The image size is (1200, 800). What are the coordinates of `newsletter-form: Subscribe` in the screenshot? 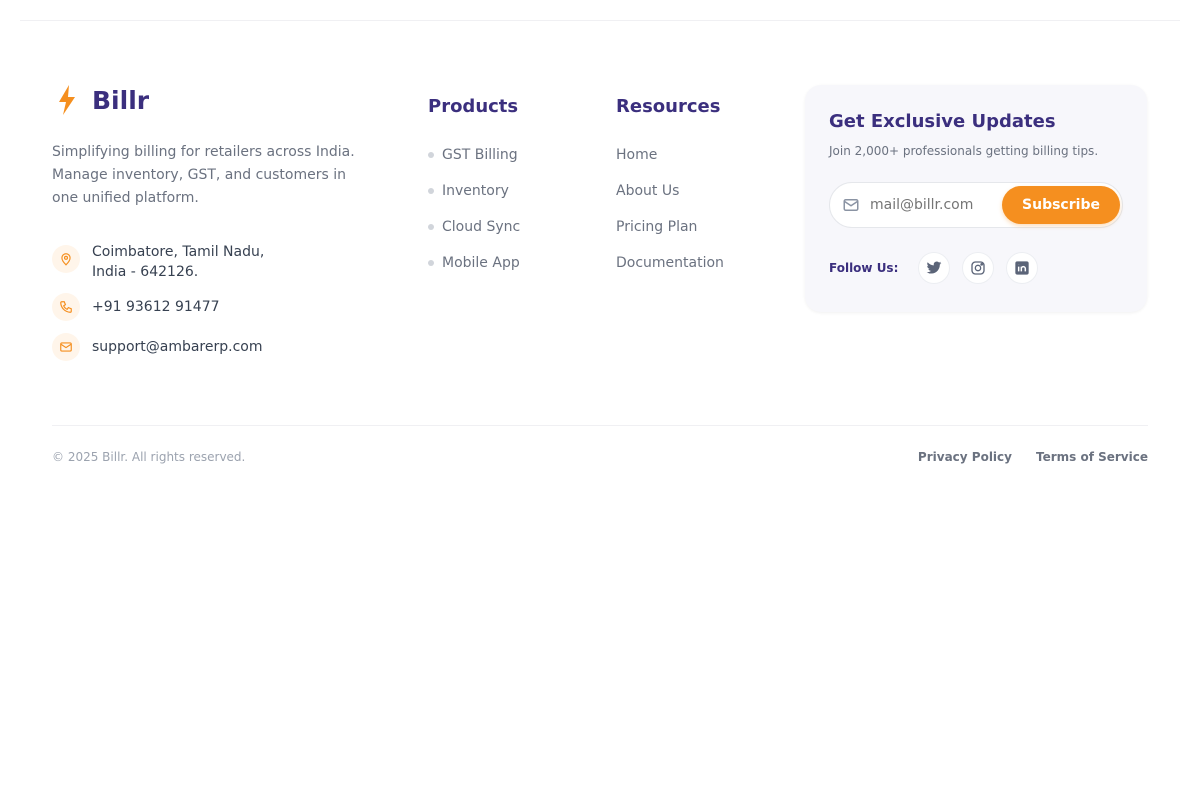 It's located at (976, 205).